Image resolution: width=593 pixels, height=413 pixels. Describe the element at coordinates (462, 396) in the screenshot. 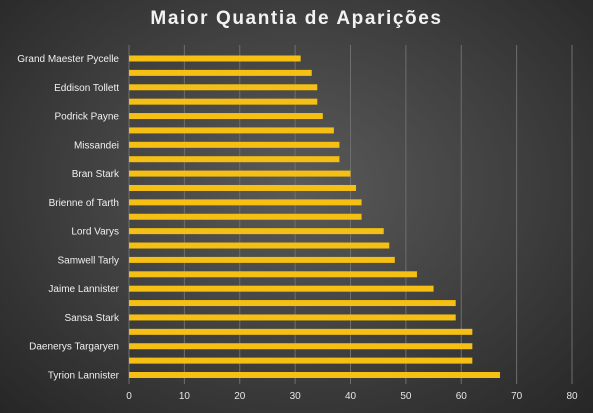

I see `x-tick-label: 60` at that location.